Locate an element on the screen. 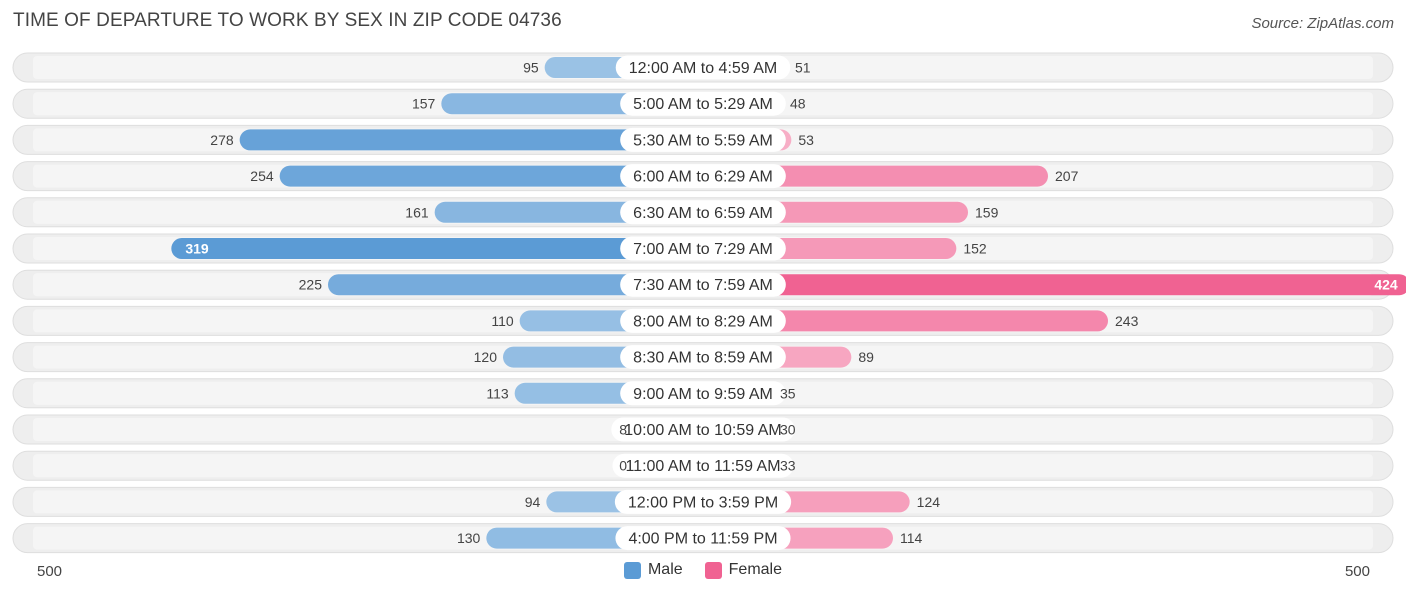  category-label: 6:30 AM to 6:59 AM is located at coordinates (703, 213).